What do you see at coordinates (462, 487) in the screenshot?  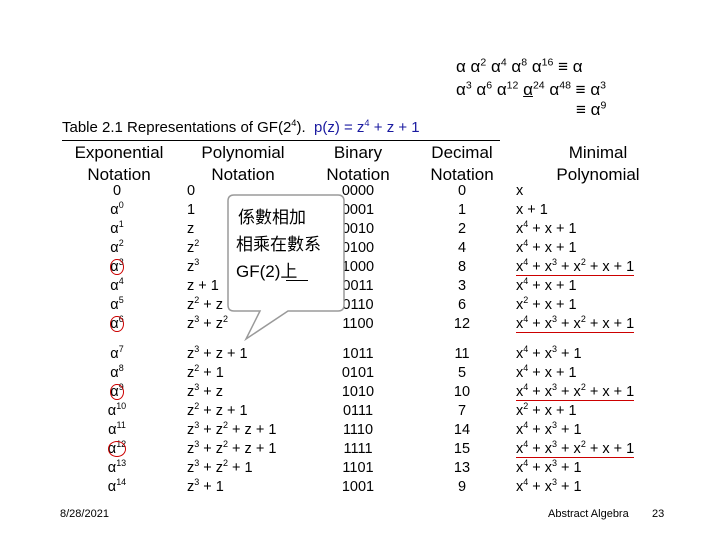 I see `decimal-cell: 9` at bounding box center [462, 487].